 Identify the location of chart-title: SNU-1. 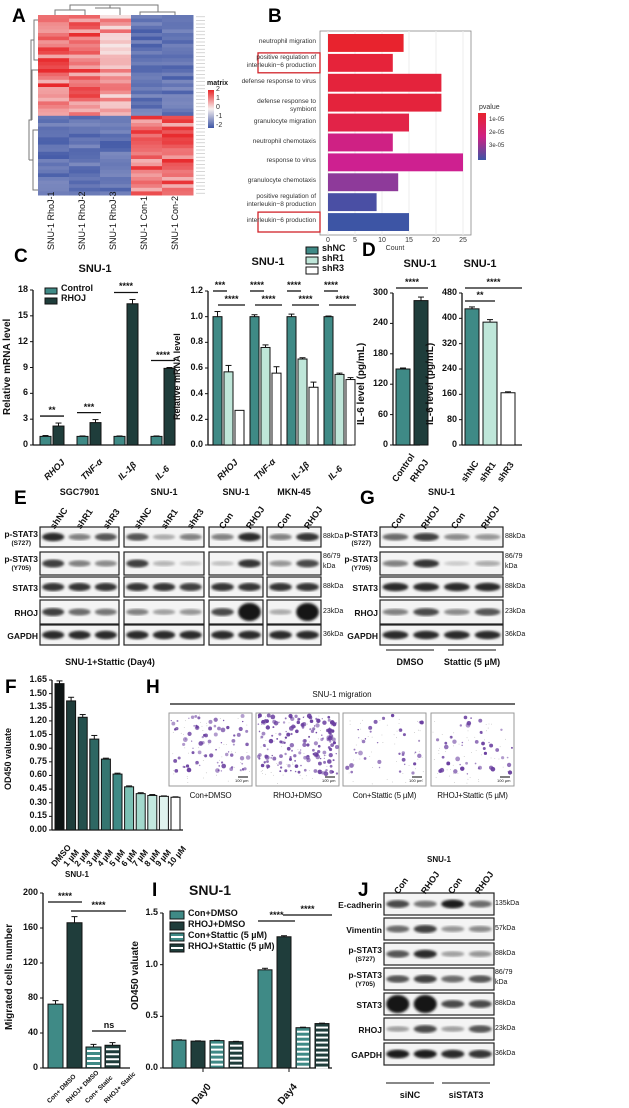
(77, 874).